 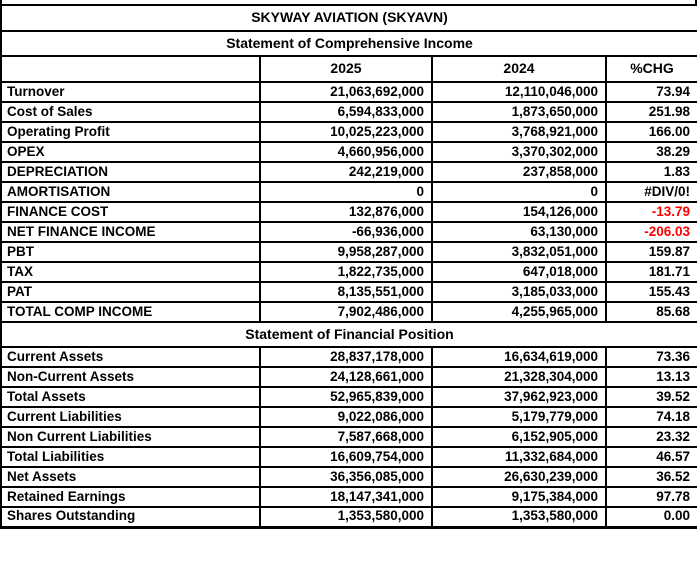 I want to click on value-2024-cell: 16,634,619,000, so click(x=519, y=357).